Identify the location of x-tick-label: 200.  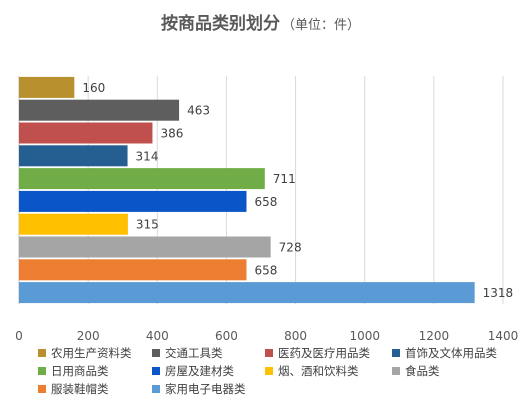
(88, 336).